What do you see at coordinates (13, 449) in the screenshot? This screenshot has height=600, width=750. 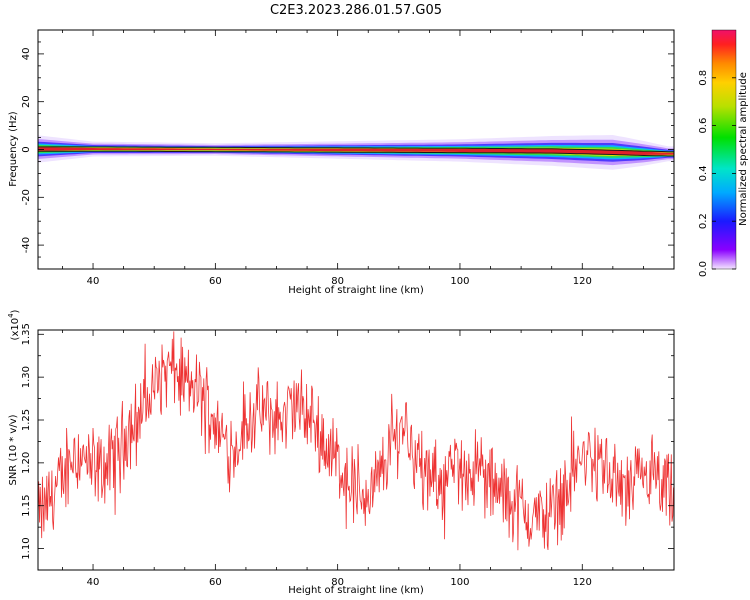 I see `snr-ylabel: SNR (10 * v/v)` at bounding box center [13, 449].